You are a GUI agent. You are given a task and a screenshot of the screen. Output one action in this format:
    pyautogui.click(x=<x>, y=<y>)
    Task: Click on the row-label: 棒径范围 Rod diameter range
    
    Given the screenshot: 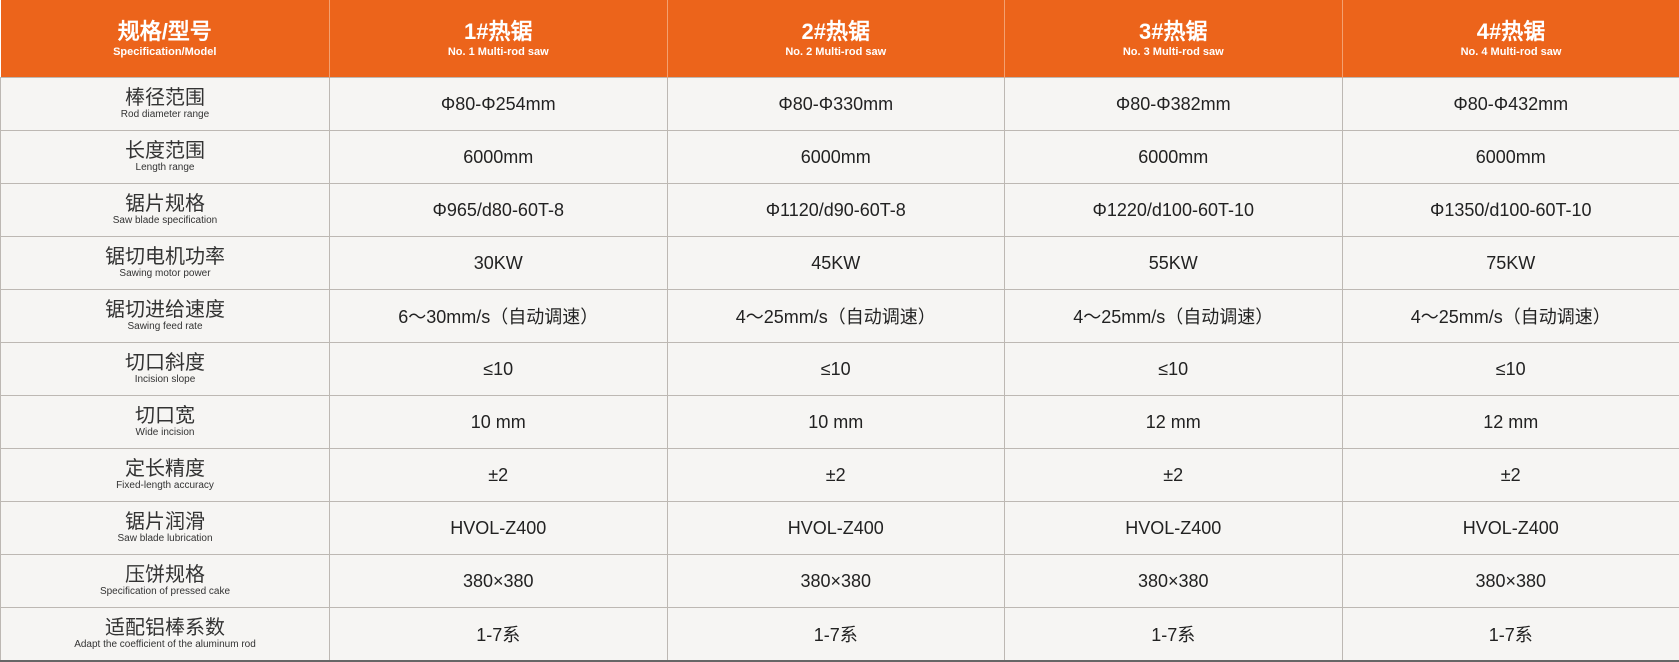 What is the action you would take?
    pyautogui.click(x=165, y=104)
    